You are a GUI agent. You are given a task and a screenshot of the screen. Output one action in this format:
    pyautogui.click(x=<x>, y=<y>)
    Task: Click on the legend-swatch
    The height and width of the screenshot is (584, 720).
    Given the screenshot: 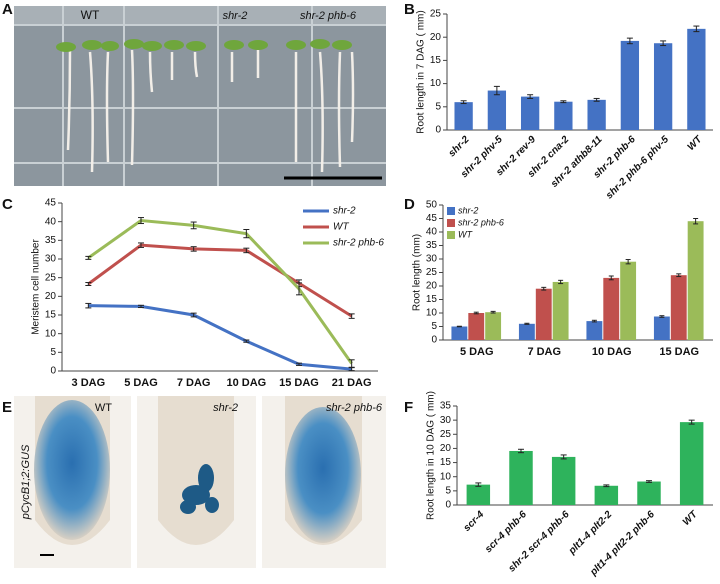 What is the action you would take?
    pyautogui.click(x=451, y=223)
    